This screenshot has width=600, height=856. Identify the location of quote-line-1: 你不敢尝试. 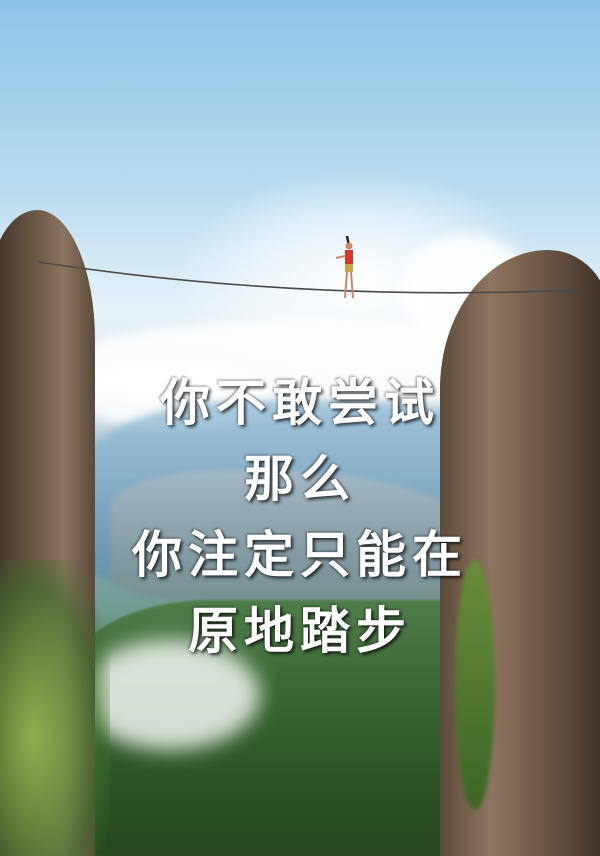
(300, 402).